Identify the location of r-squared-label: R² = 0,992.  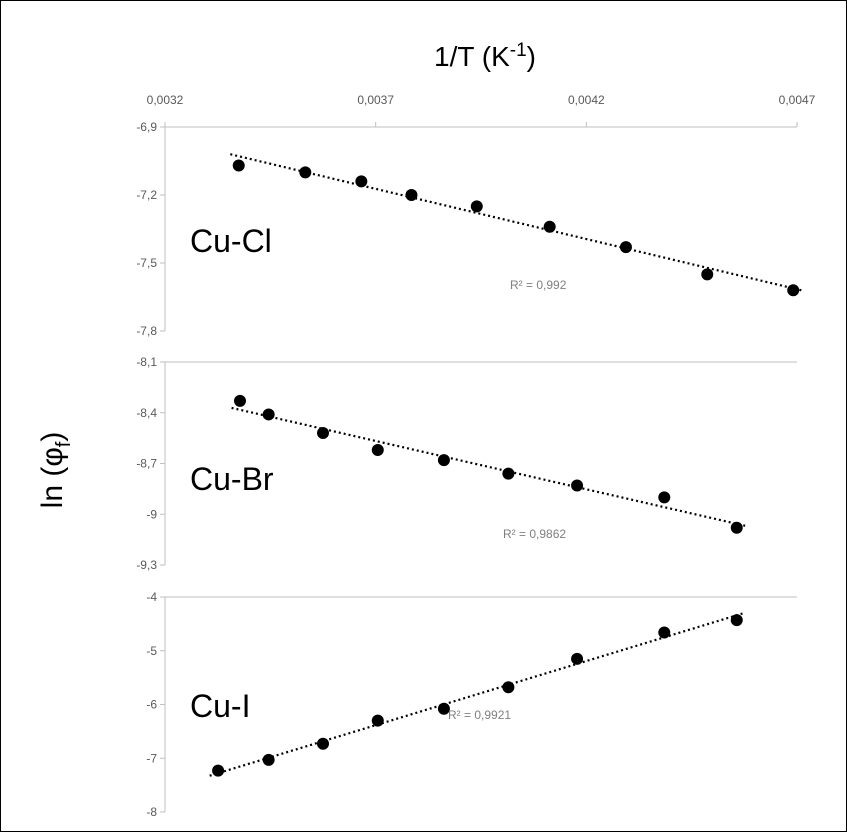
(538, 285).